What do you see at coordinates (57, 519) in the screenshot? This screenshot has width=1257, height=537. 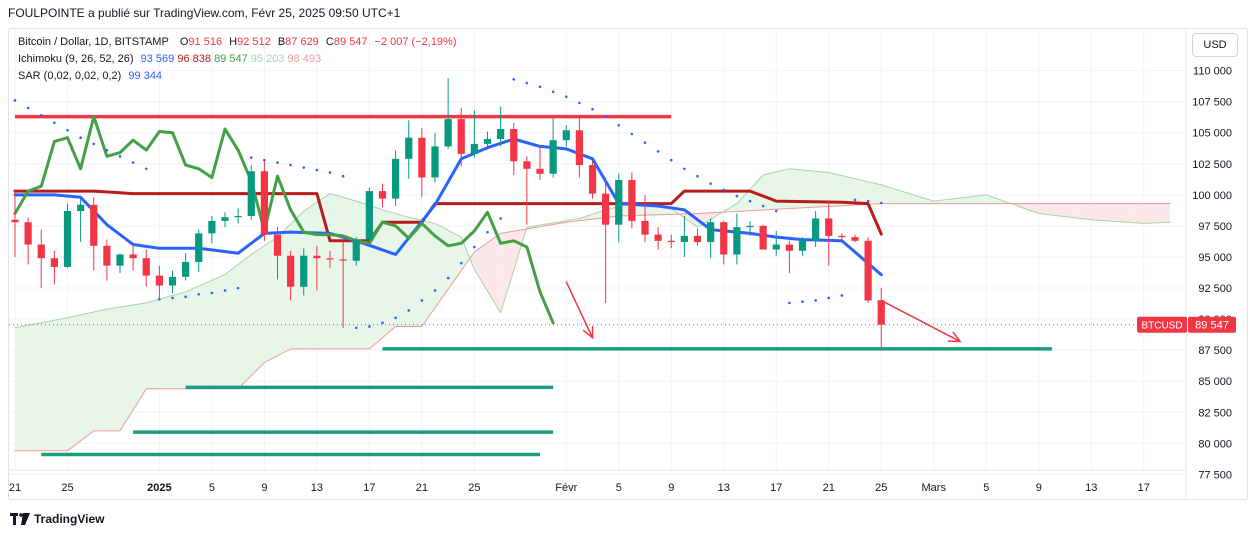 I see `tradingview-logo: TradingView` at bounding box center [57, 519].